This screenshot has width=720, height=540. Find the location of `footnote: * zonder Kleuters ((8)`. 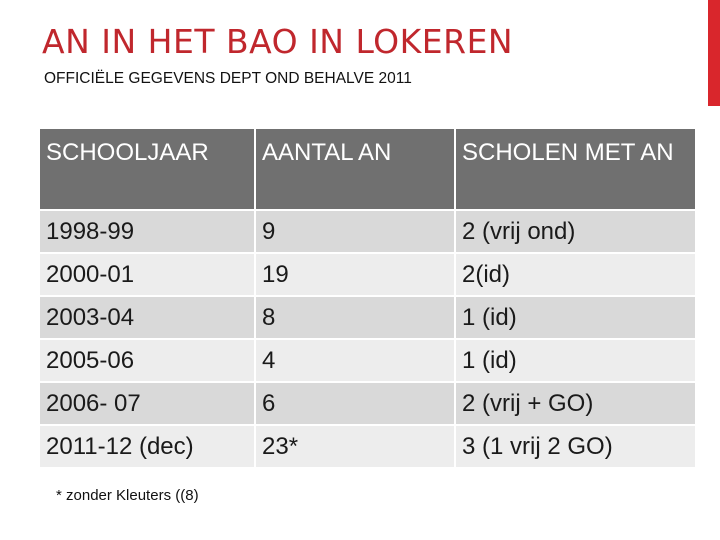

footnote: * zonder Kleuters ((8) is located at coordinates (127, 495).